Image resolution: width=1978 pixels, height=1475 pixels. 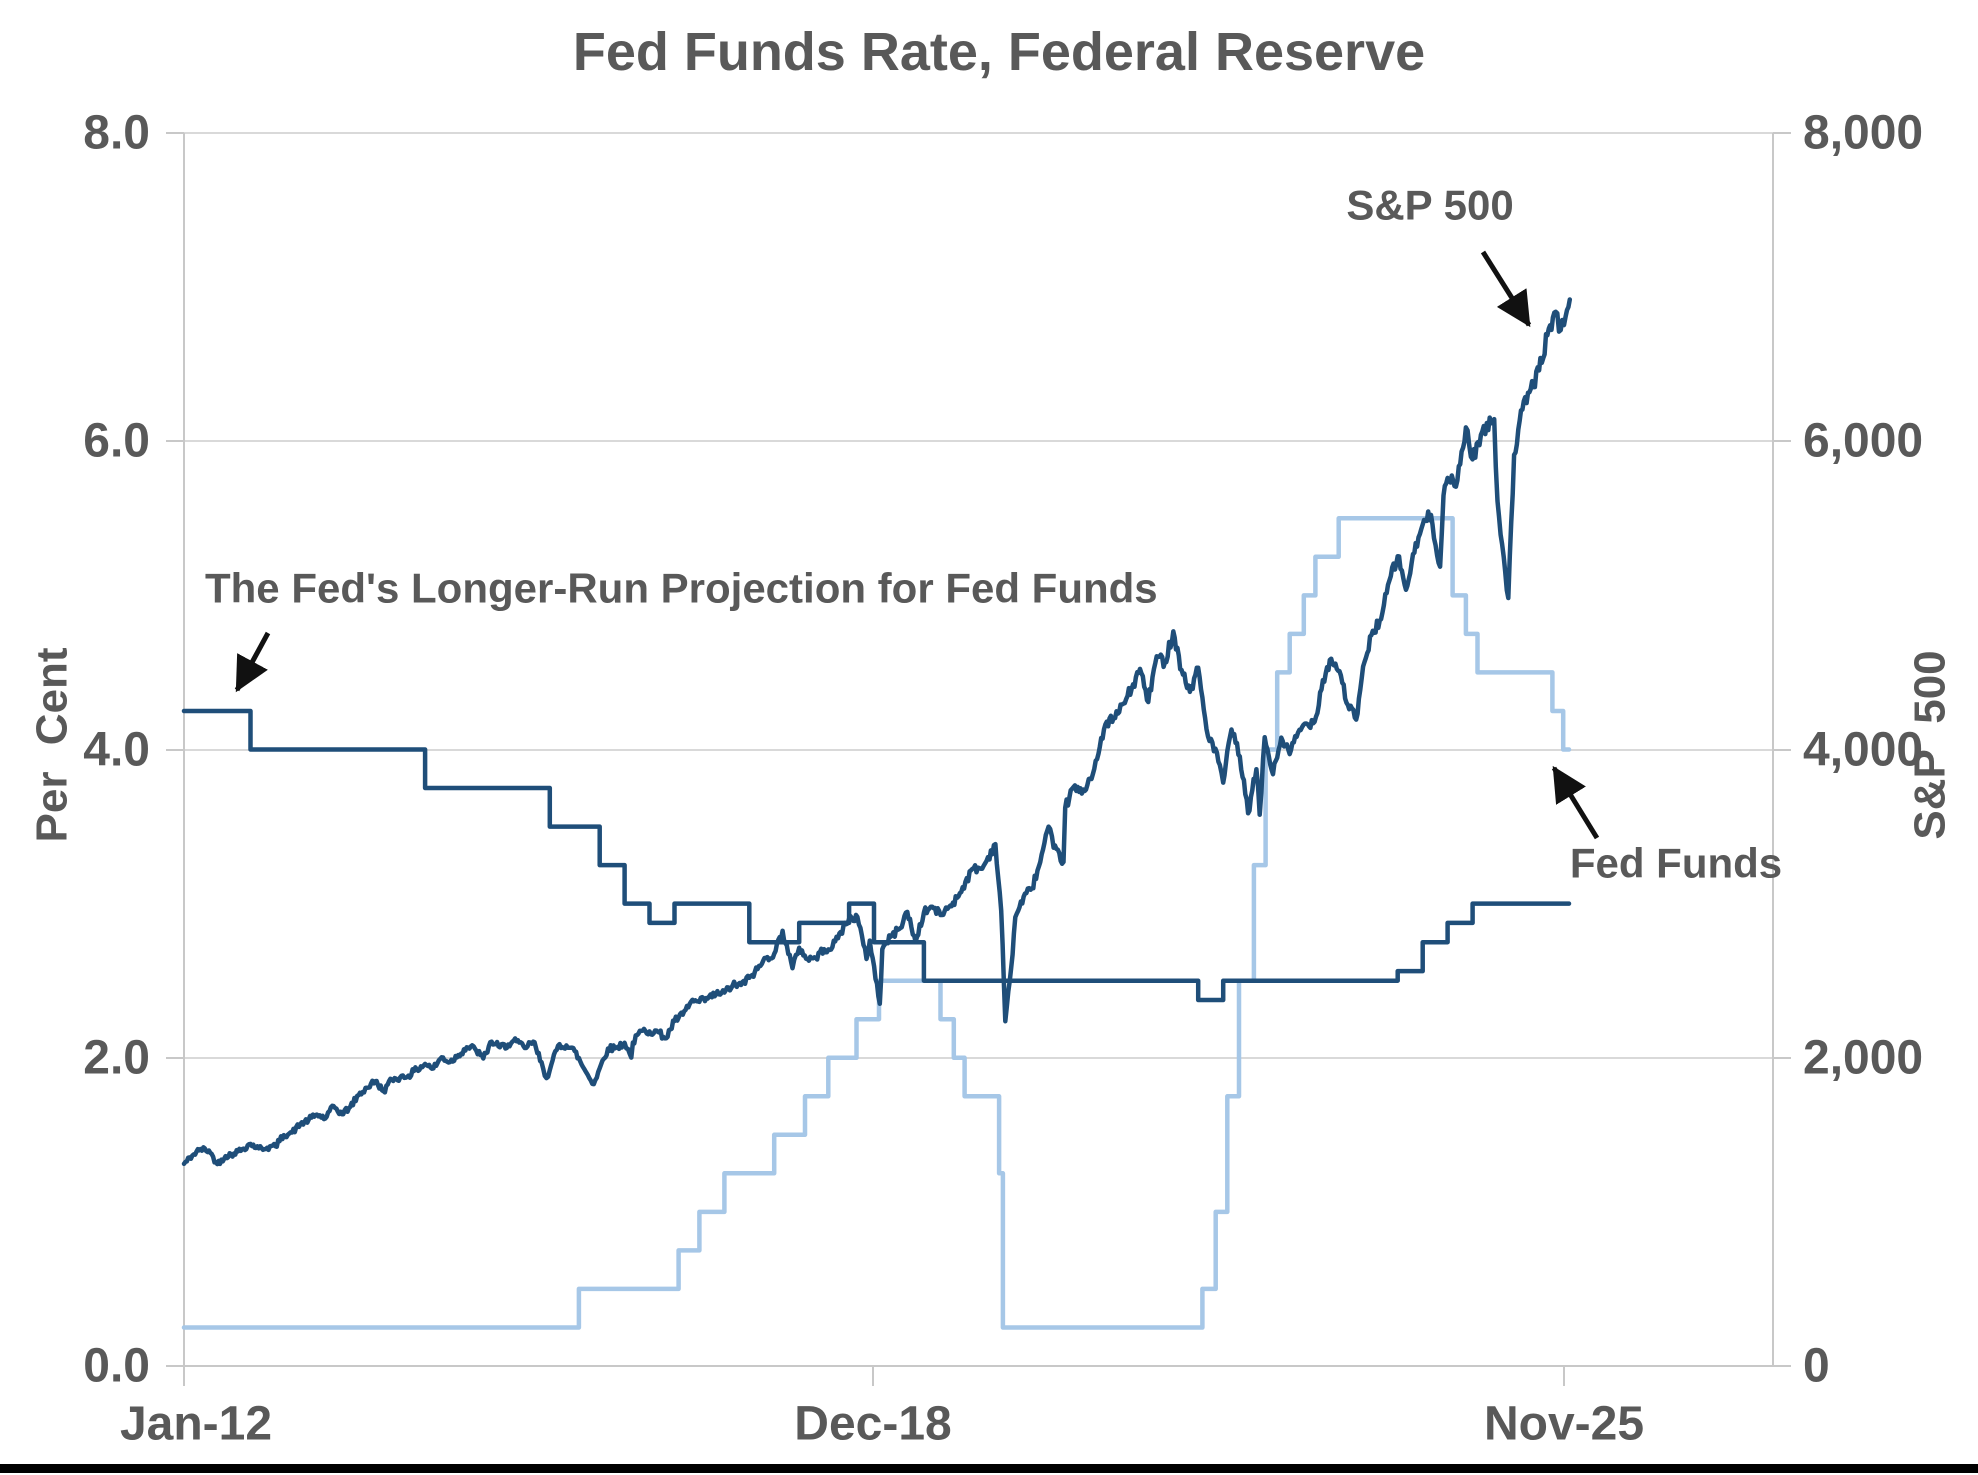 What do you see at coordinates (876, 855) in the screenshot?
I see `projection-line` at bounding box center [876, 855].